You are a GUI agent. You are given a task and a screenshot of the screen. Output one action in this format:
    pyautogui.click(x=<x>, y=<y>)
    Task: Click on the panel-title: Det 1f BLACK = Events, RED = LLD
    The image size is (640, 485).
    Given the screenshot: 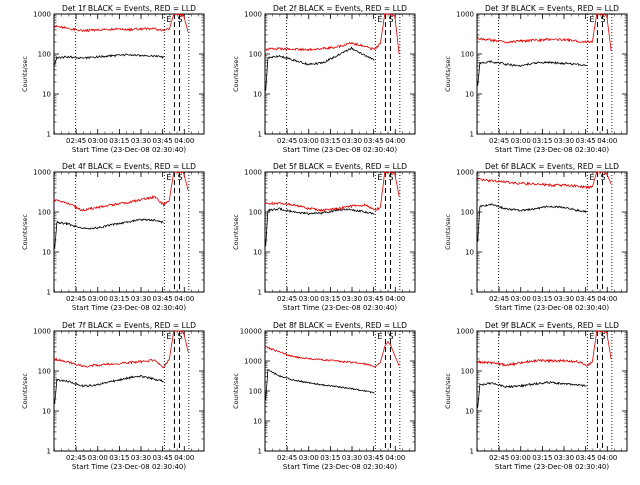 What is the action you would take?
    pyautogui.click(x=129, y=8)
    